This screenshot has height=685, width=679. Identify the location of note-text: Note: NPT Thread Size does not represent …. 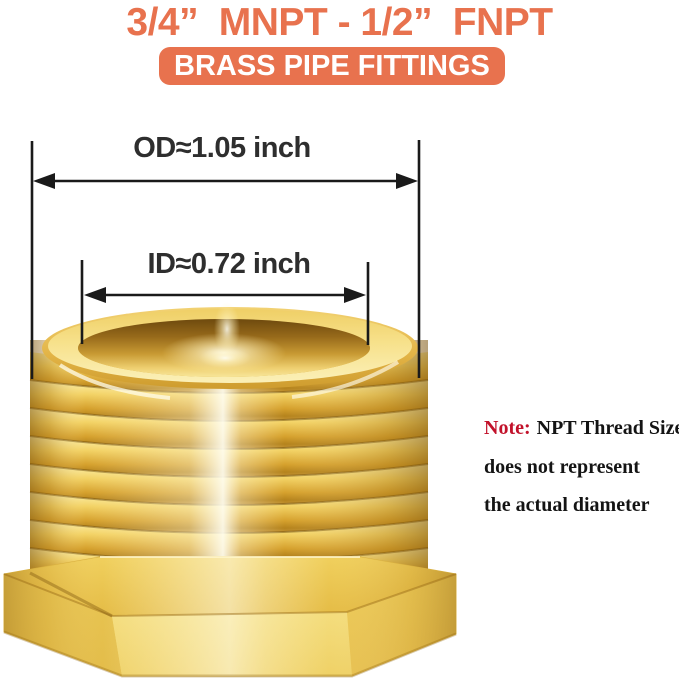
(581, 467).